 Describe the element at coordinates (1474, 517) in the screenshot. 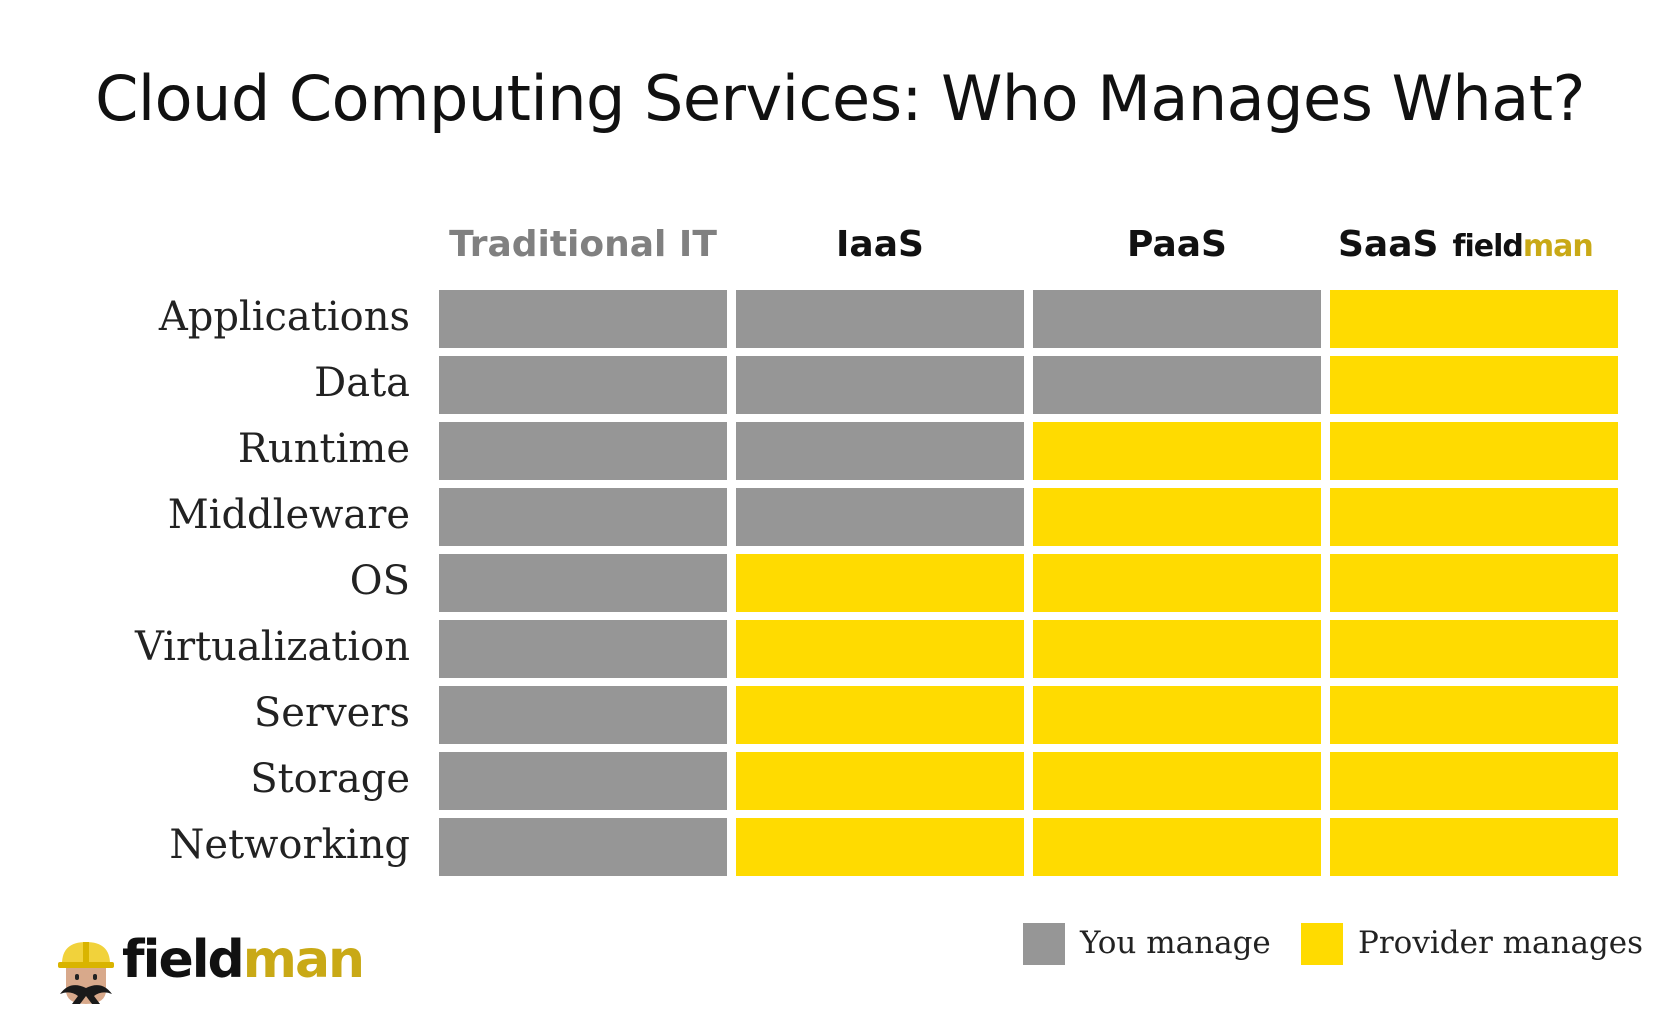

I see `cell-middleware-saas` at that location.